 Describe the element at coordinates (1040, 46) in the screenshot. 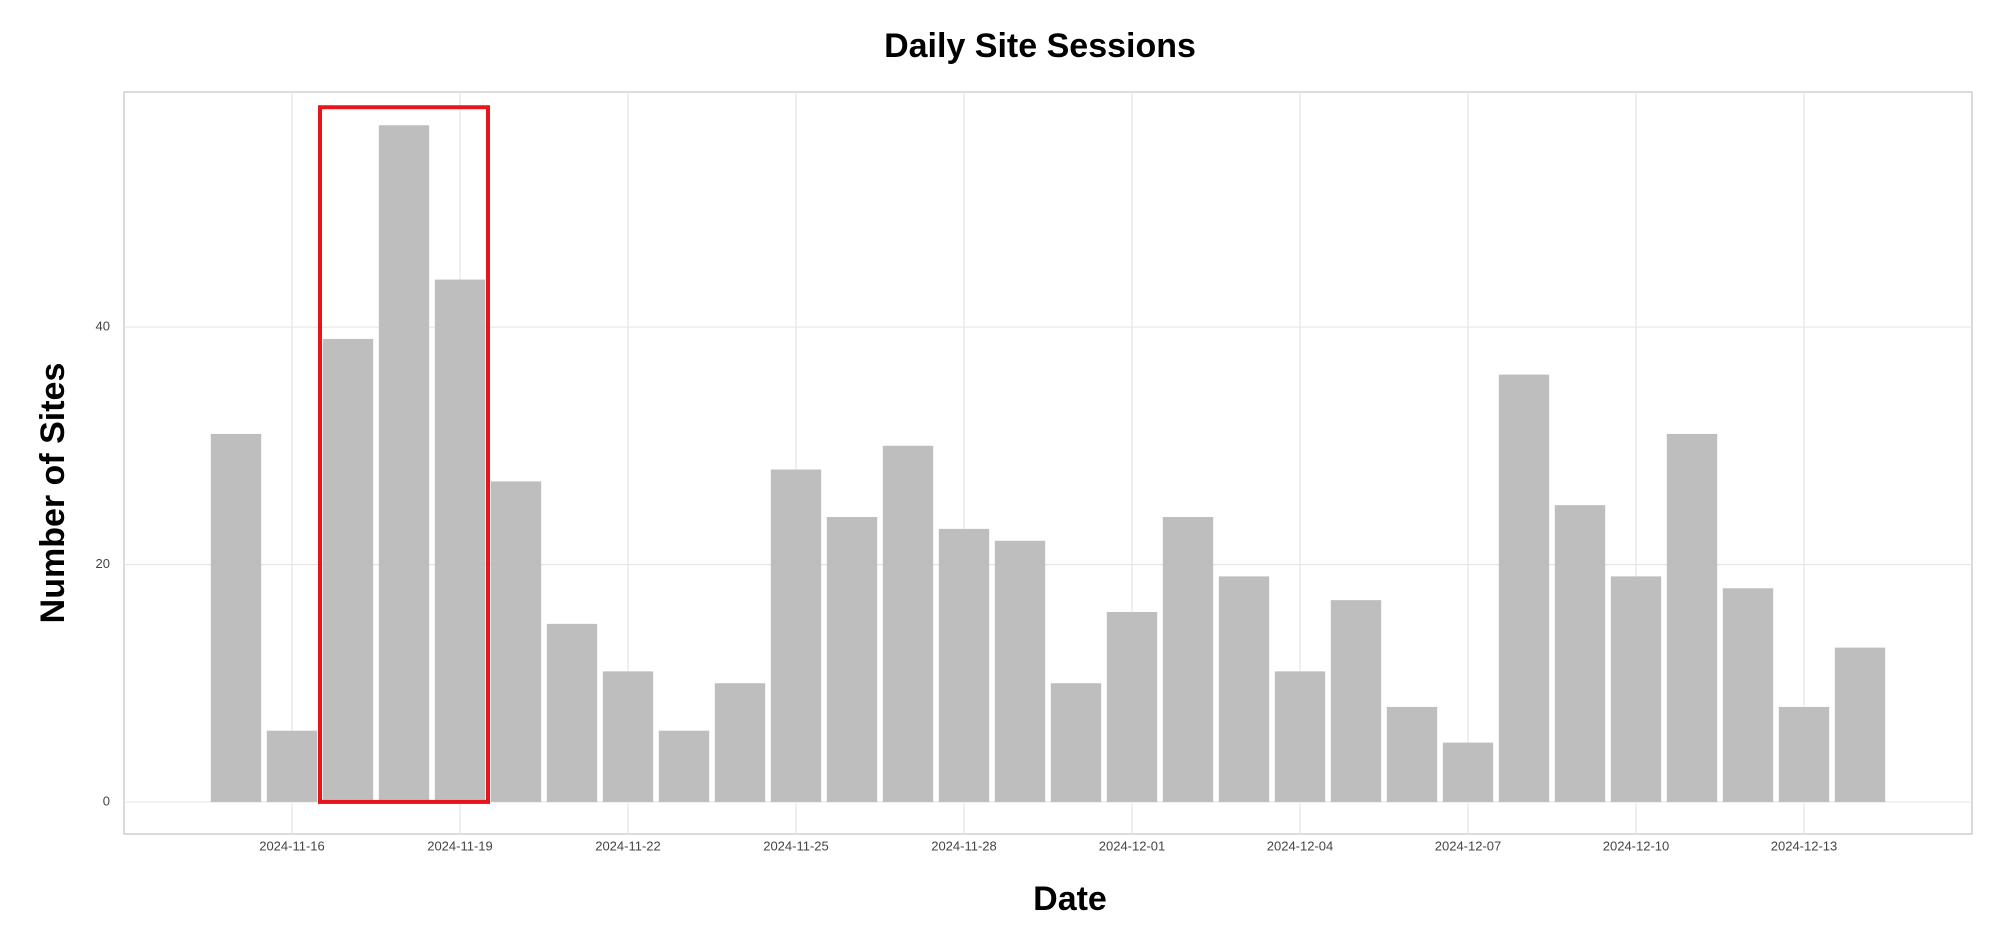

I see `chart-title: Daily Site Sessions` at that location.